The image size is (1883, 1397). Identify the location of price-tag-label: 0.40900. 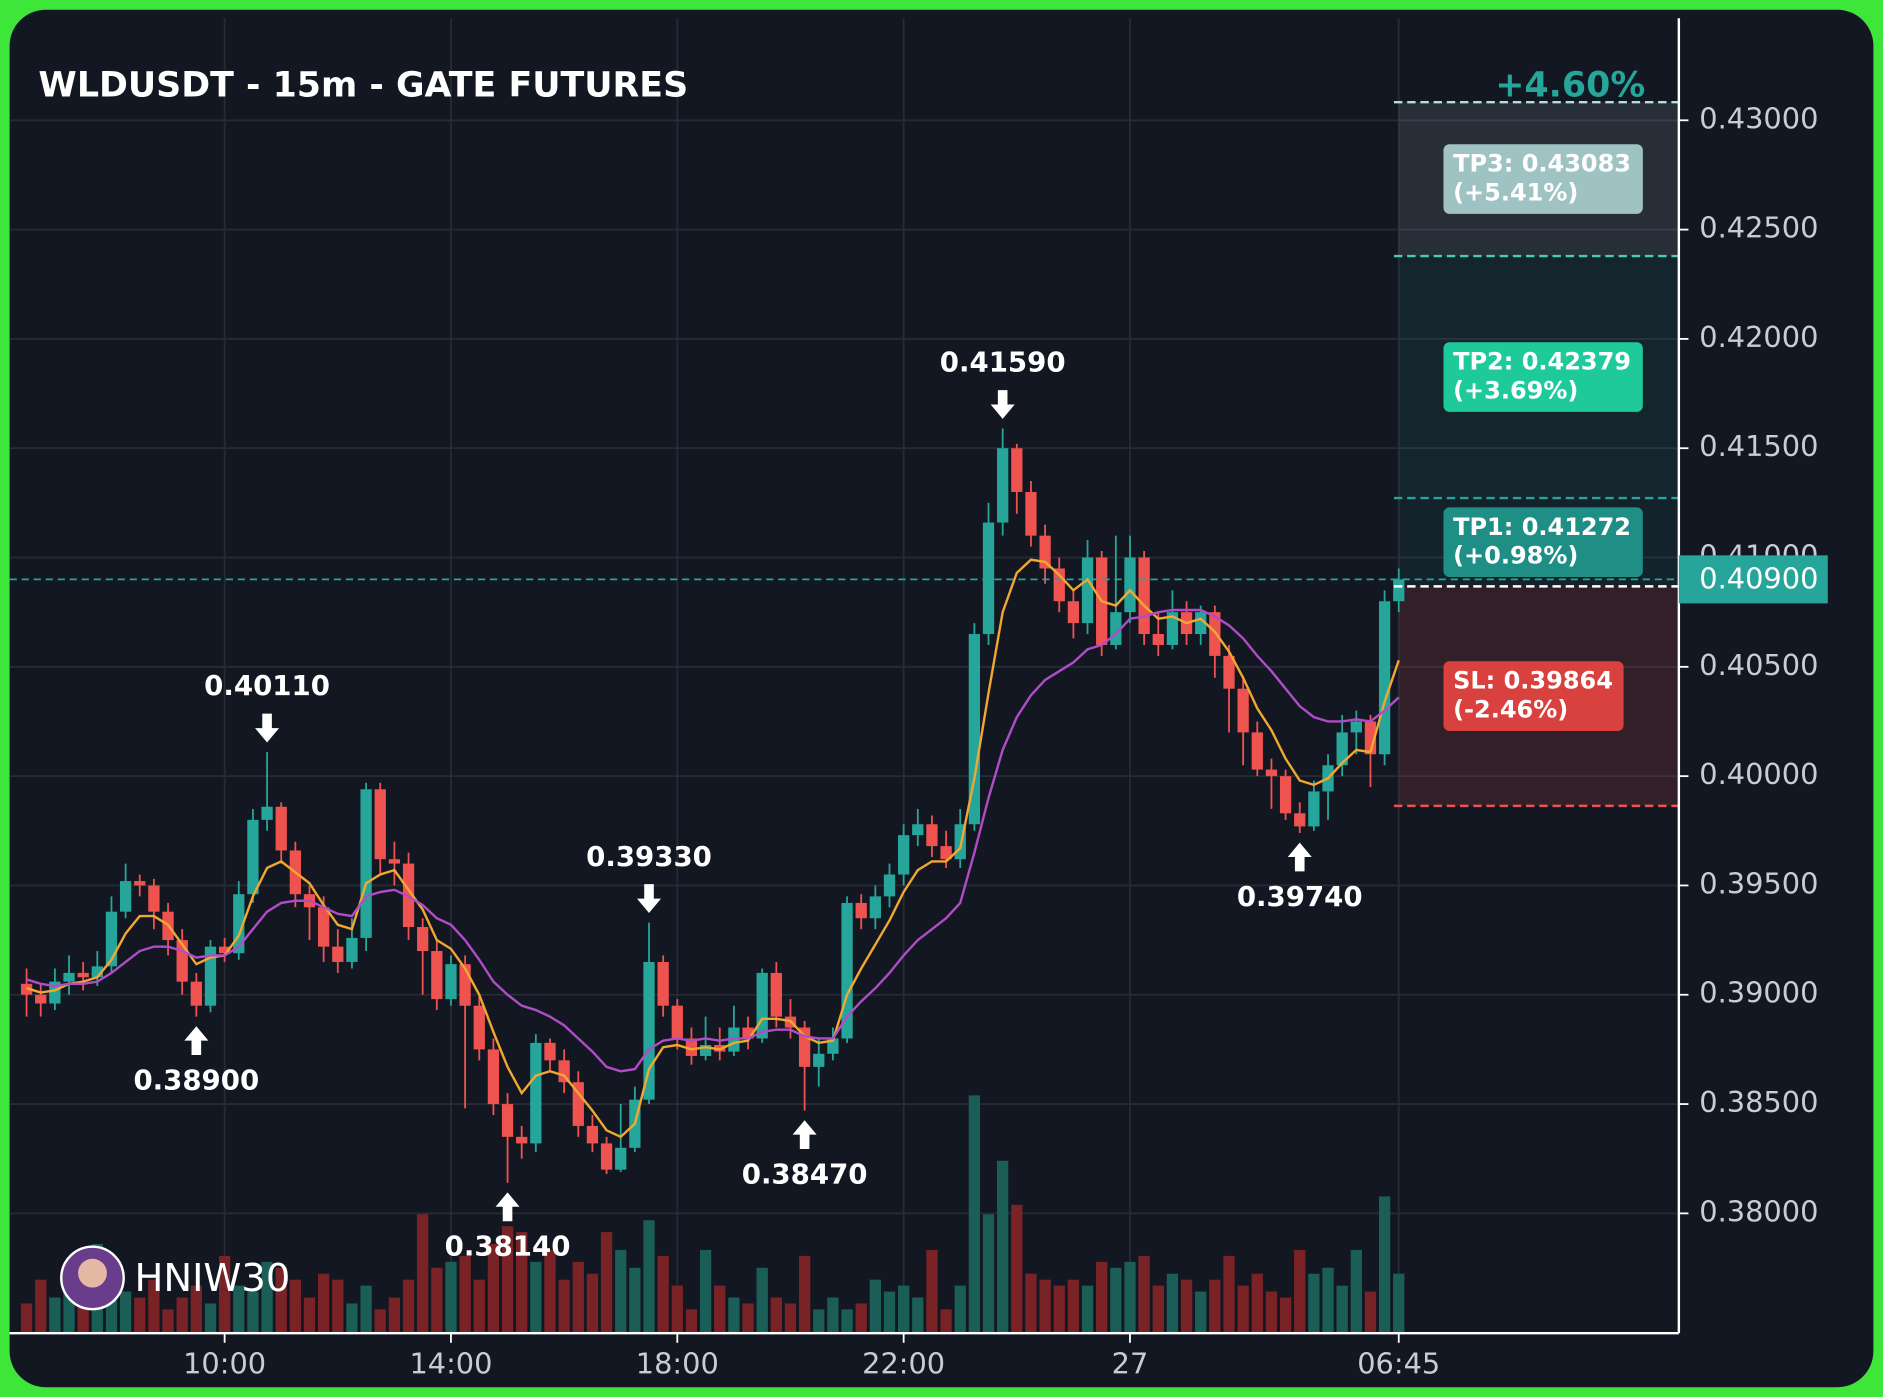
(1758, 579).